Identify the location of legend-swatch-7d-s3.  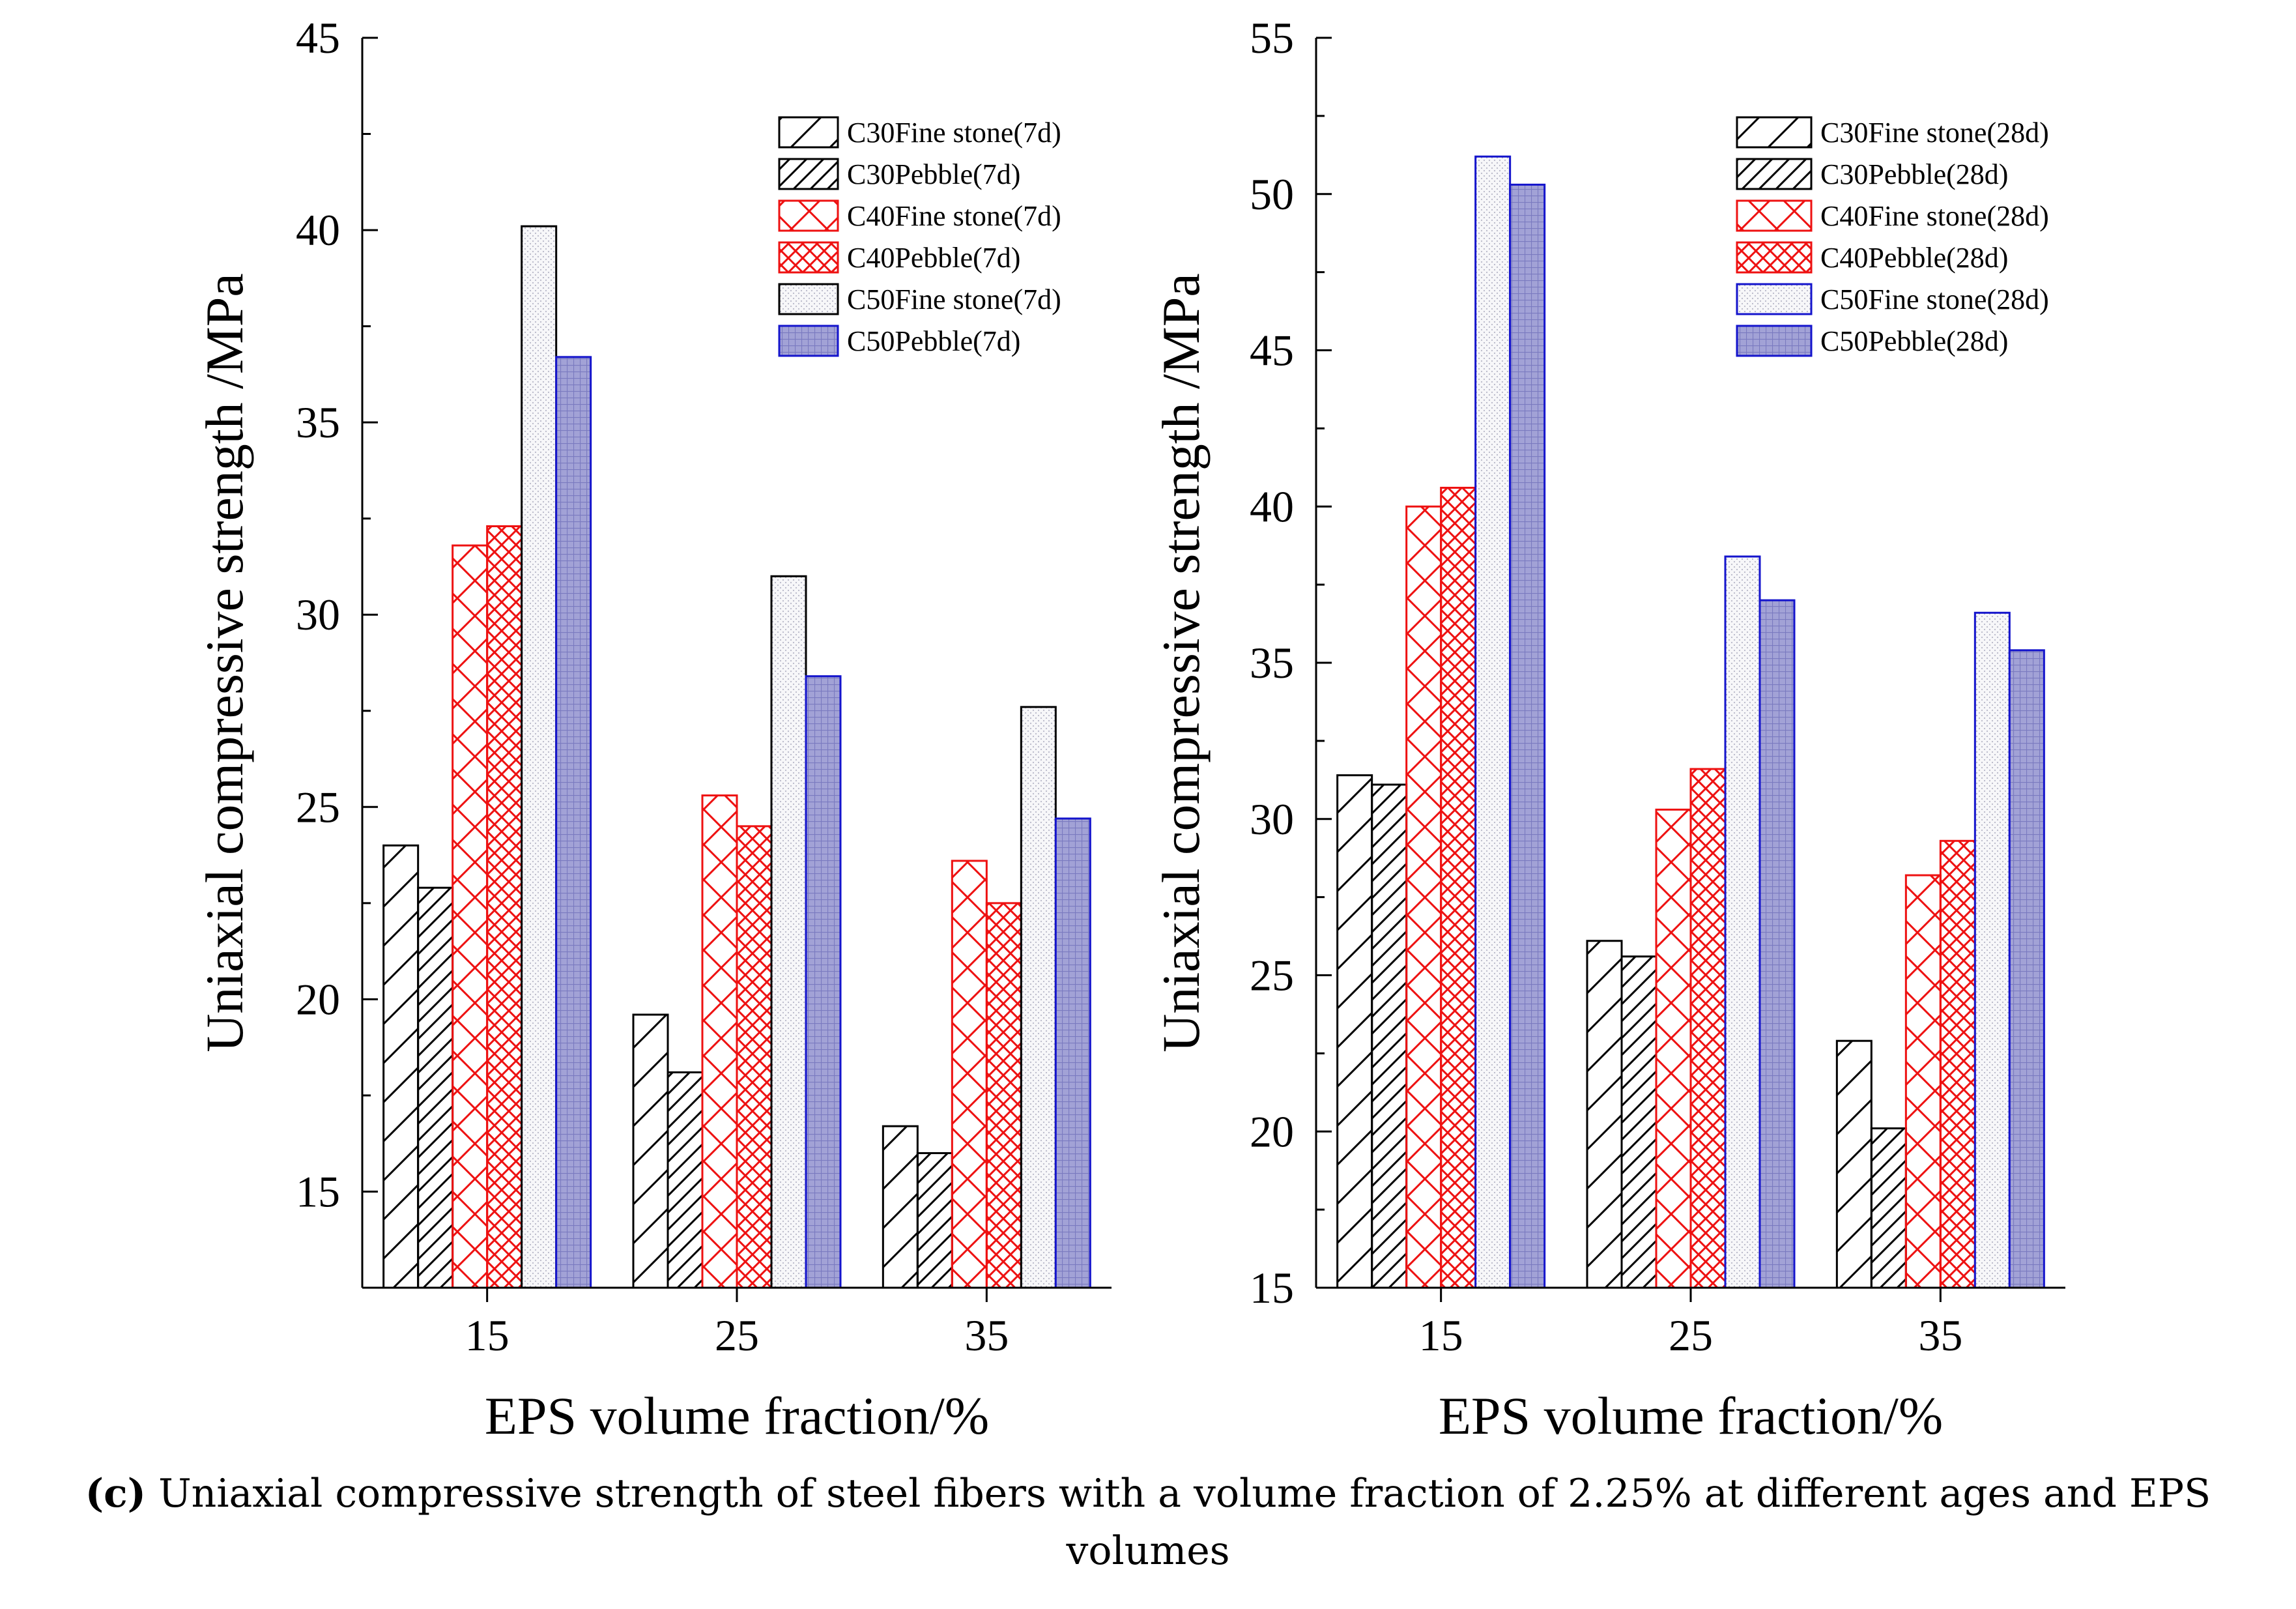
(808, 257).